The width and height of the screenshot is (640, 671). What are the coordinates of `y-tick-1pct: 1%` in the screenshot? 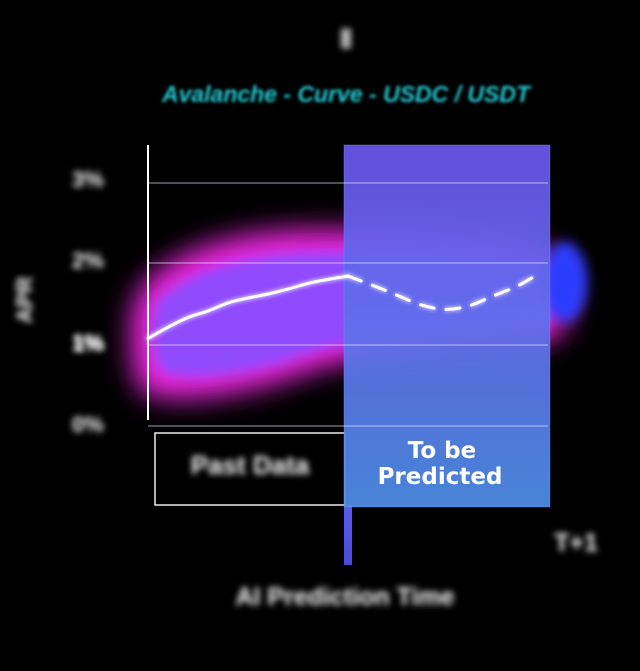 It's located at (88, 342).